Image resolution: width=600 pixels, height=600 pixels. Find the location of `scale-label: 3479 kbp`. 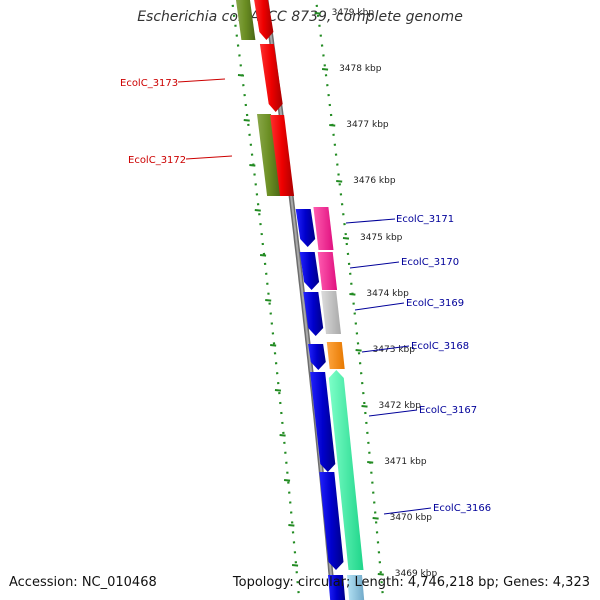

scale-label: 3479 kbp is located at coordinates (353, 13).